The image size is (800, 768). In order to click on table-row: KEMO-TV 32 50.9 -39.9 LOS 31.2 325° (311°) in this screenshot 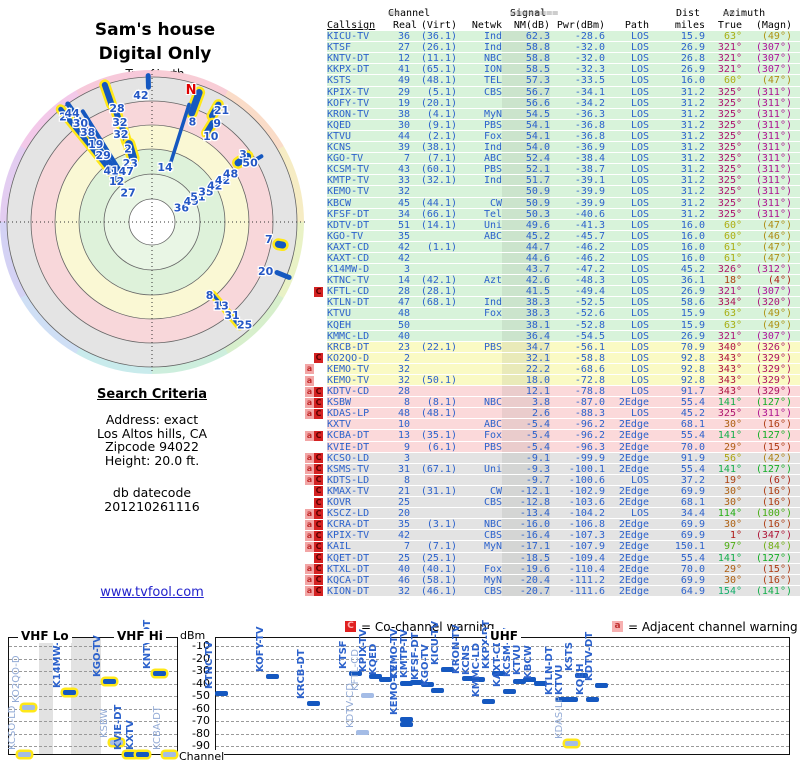, I will do `click(563, 192)`.